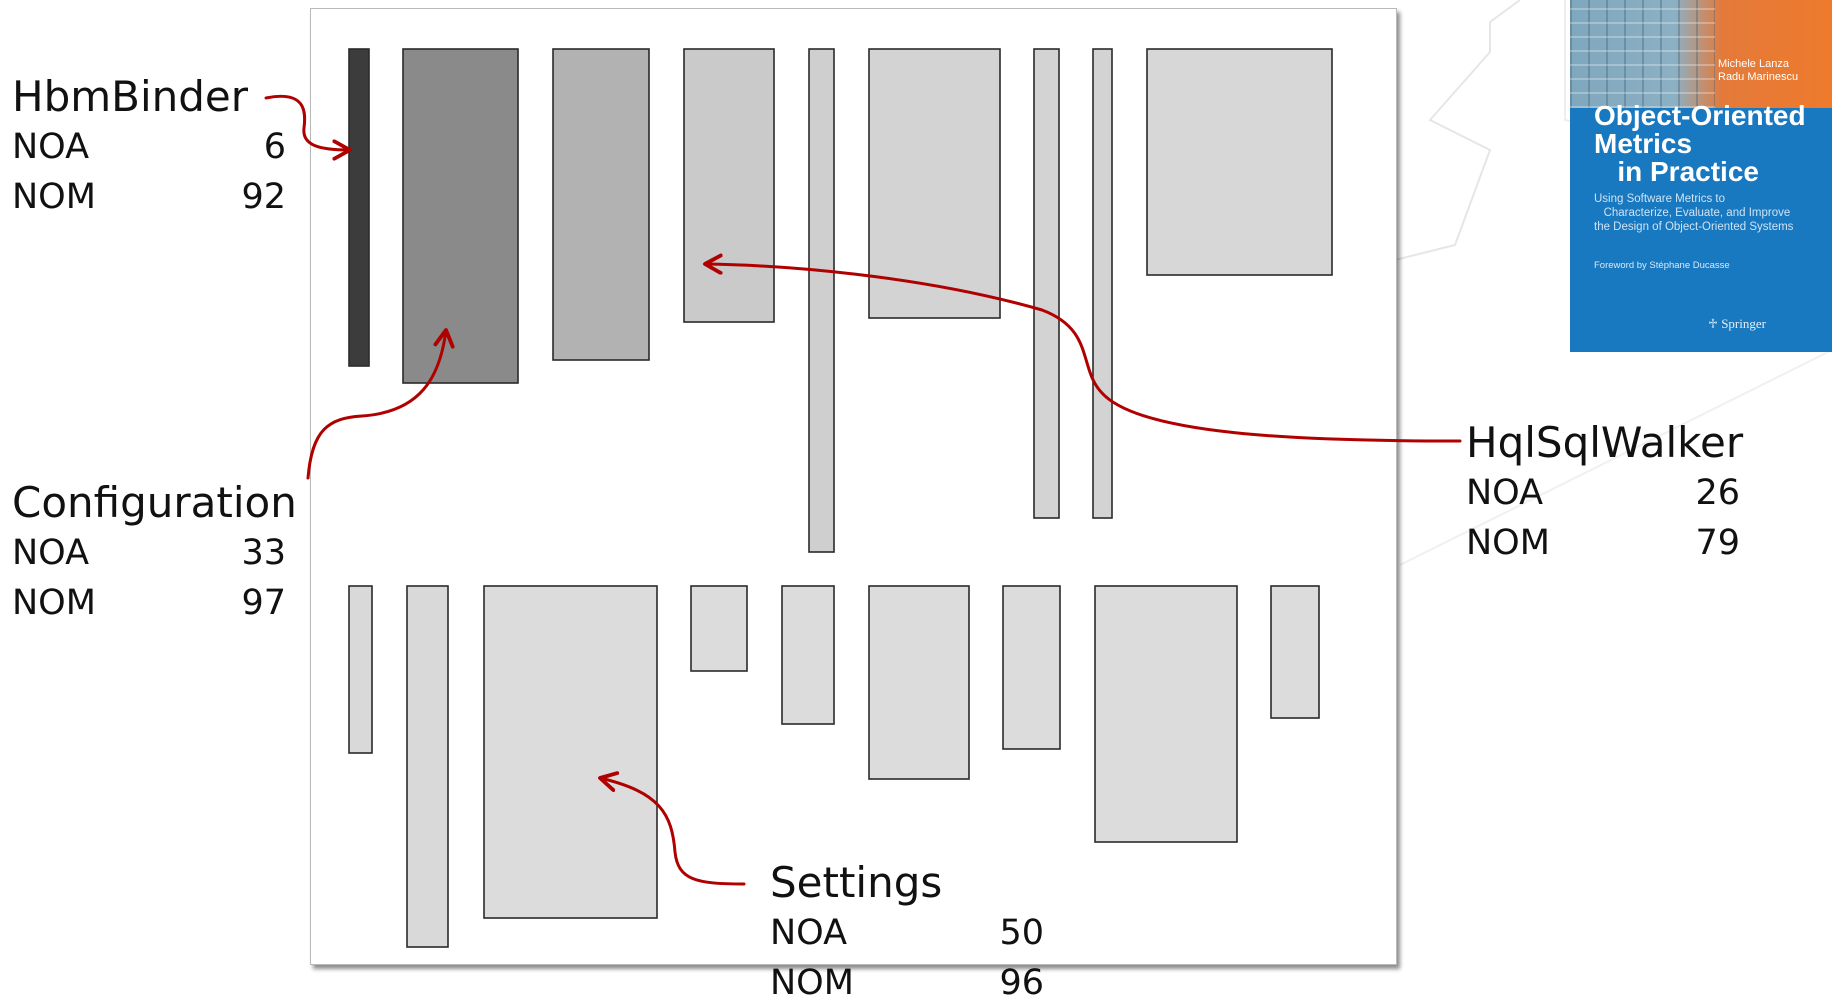  I want to click on class-box-hqlsqlwalker, so click(729, 185).